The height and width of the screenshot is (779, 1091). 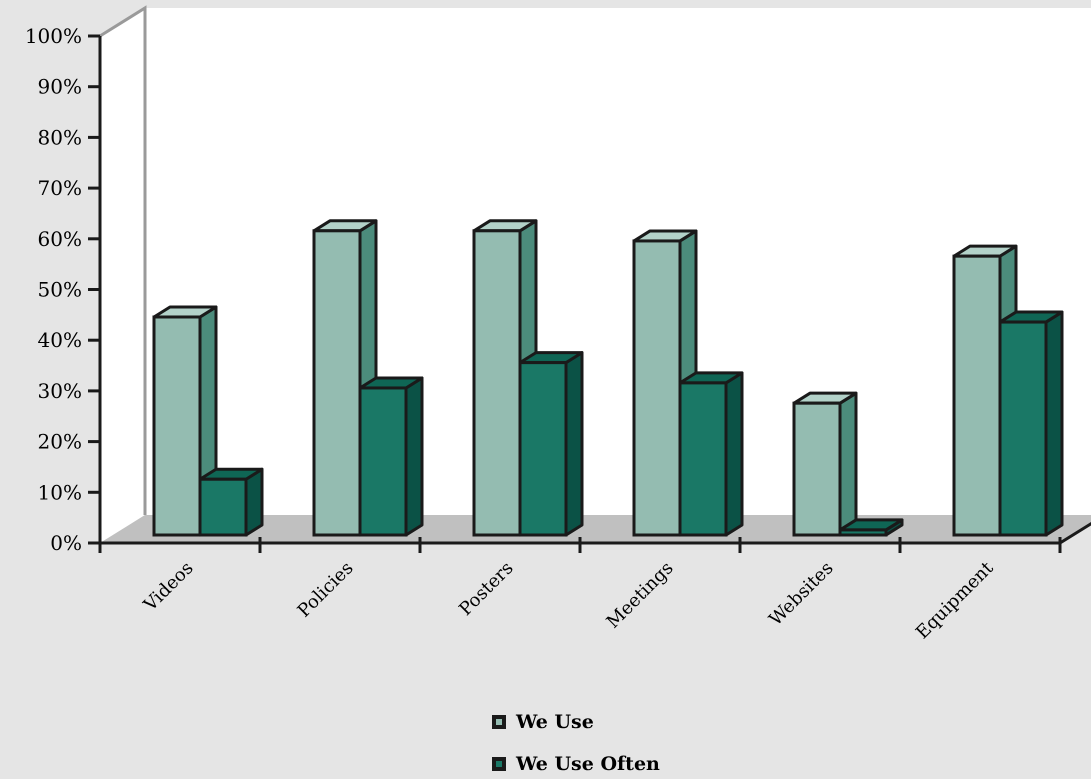 What do you see at coordinates (60, 137) in the screenshot?
I see `y-tick-label: 80%` at bounding box center [60, 137].